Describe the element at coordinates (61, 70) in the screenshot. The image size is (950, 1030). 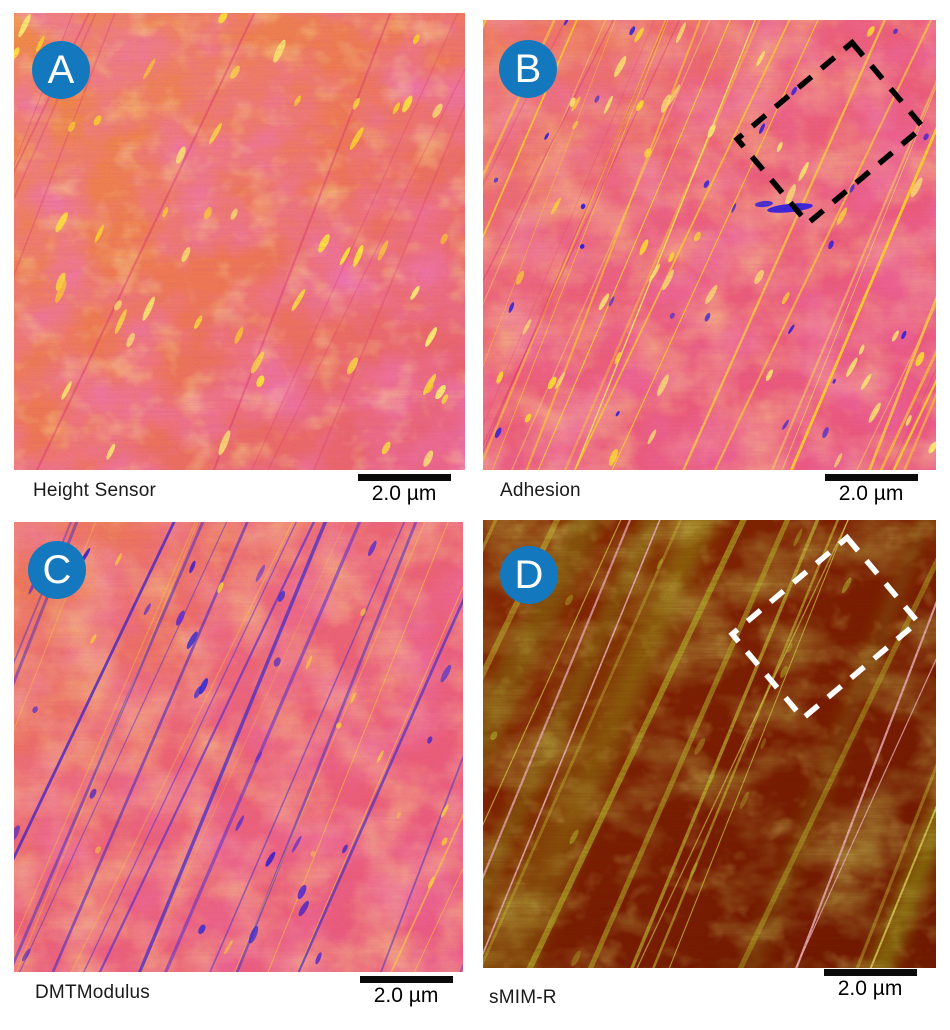
I see `panel-label-badge-a: A` at that location.